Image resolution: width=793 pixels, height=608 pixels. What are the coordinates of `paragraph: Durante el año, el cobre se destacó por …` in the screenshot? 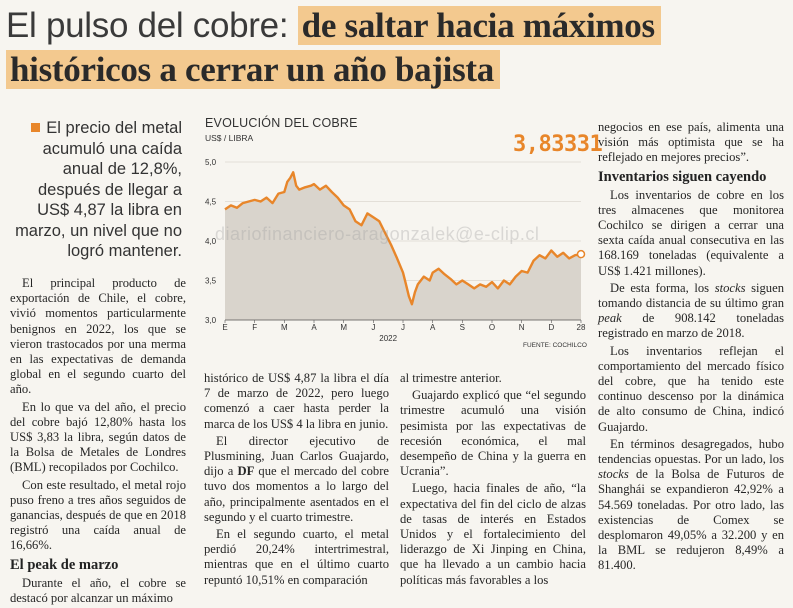 It's located at (98, 590).